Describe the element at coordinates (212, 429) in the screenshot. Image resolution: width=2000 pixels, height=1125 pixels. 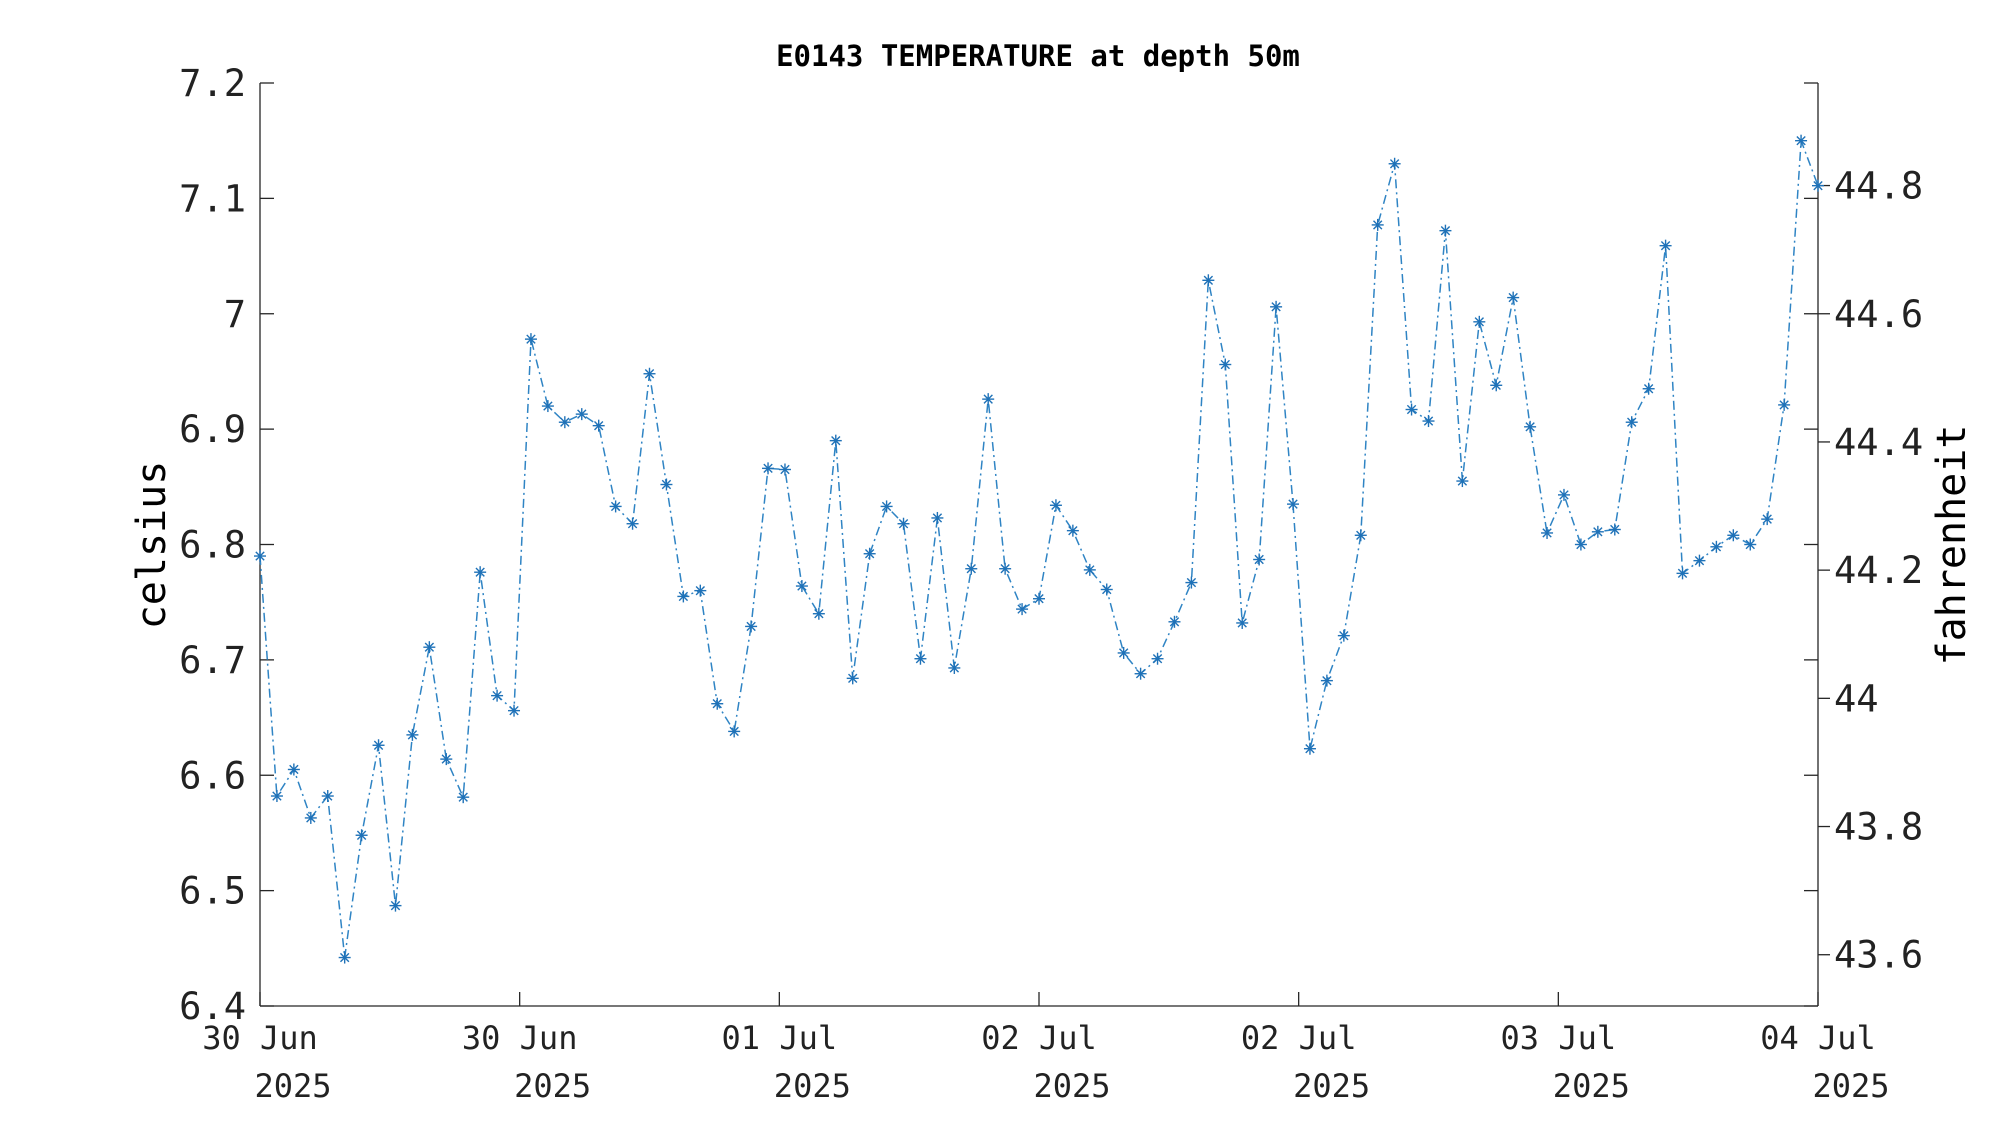
I see `y-tick-label: 6.9` at that location.